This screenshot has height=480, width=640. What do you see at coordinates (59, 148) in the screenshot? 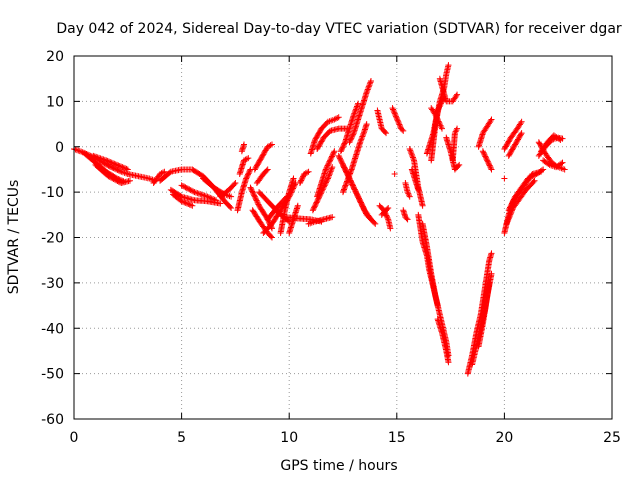
I see `y-tick-label: 0` at bounding box center [59, 148].